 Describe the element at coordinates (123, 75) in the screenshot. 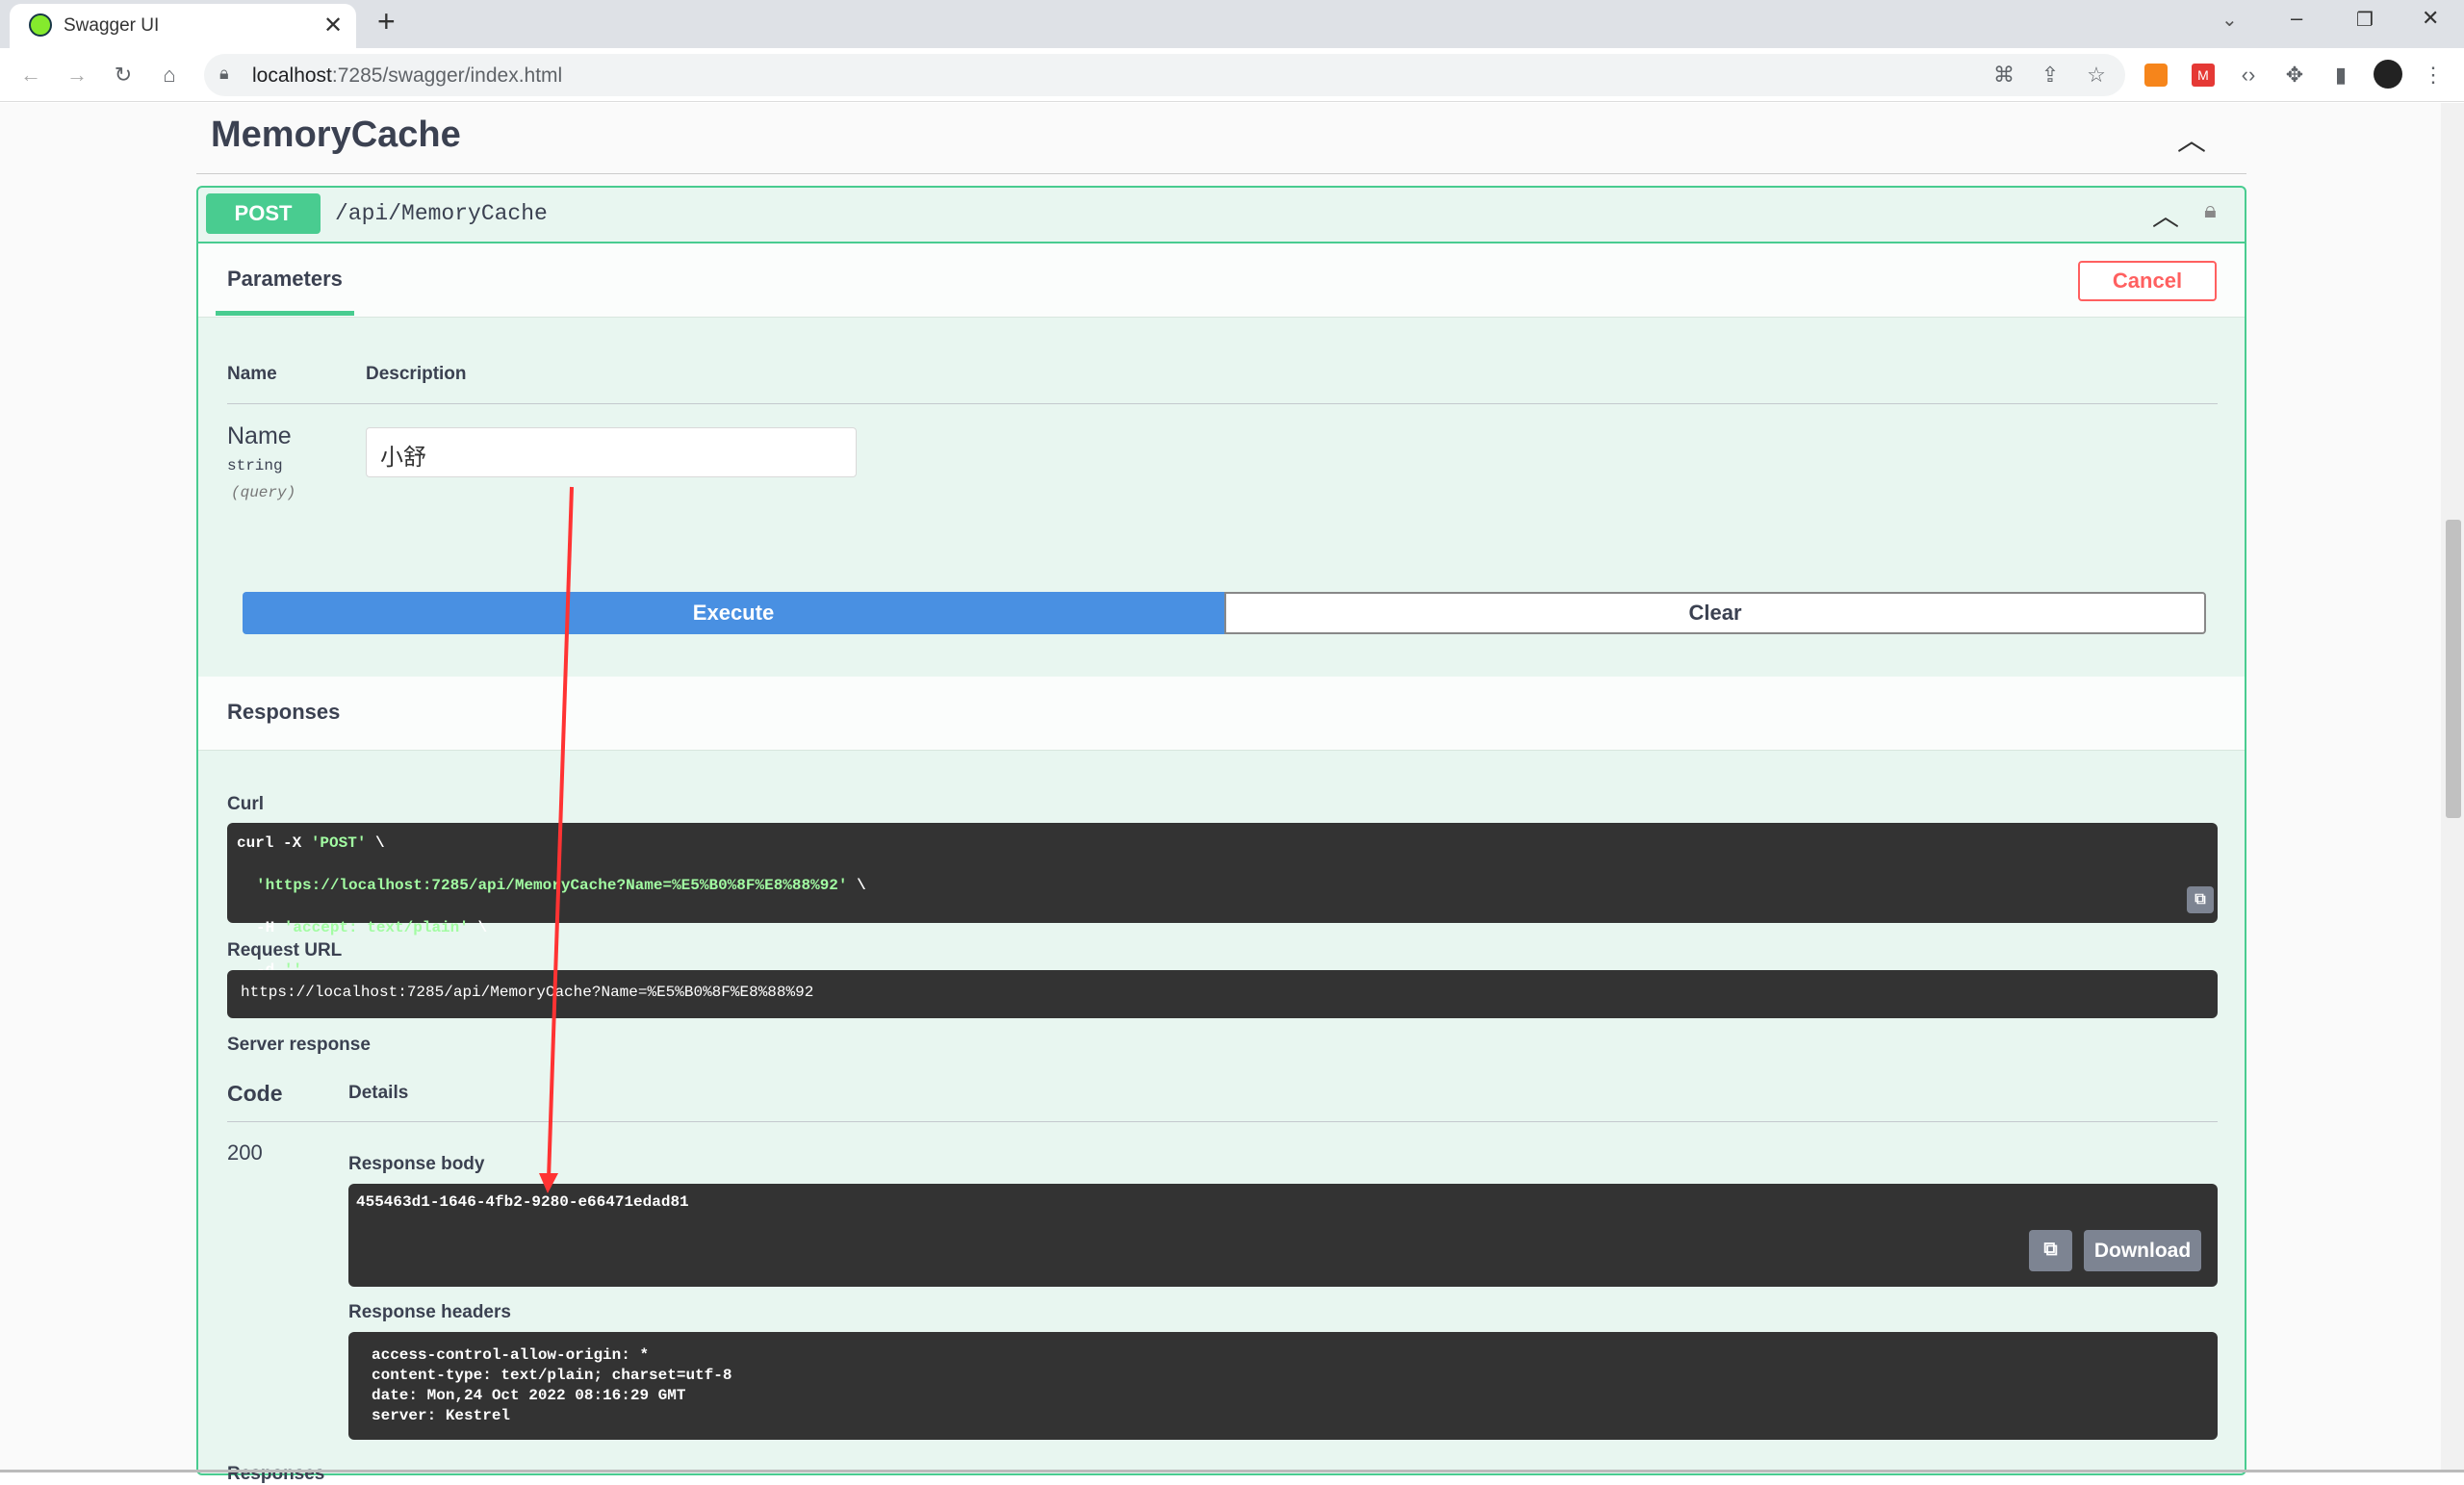

I see `reload-icon: ↻` at that location.